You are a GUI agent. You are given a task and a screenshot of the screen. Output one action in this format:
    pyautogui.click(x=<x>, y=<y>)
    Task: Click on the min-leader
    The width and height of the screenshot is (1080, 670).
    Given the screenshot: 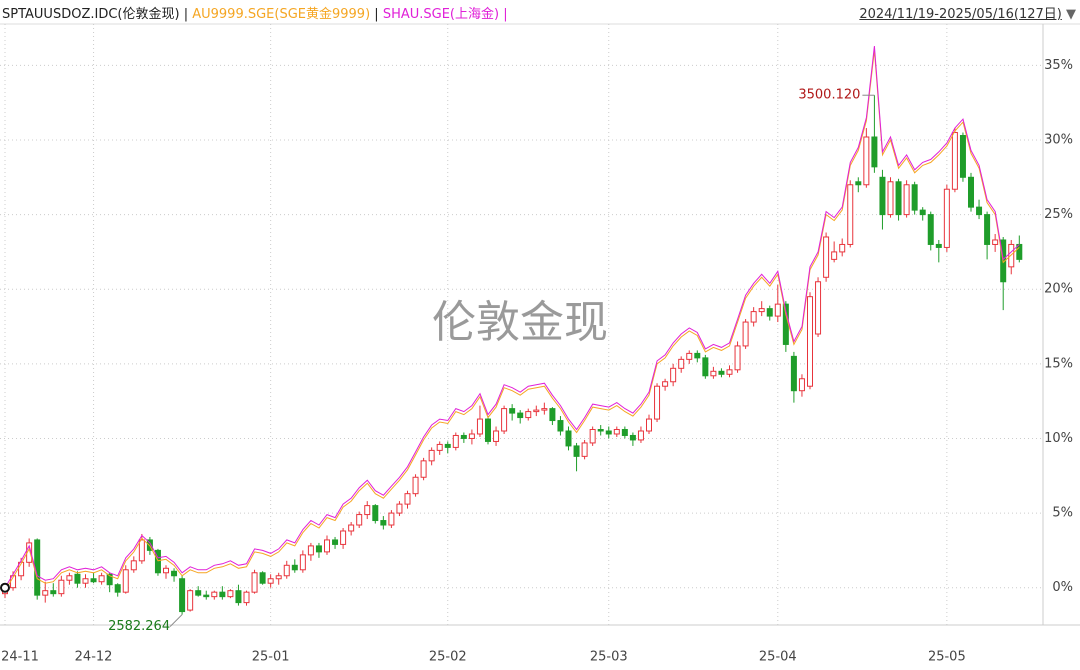 What is the action you would take?
    pyautogui.click(x=176, y=620)
    